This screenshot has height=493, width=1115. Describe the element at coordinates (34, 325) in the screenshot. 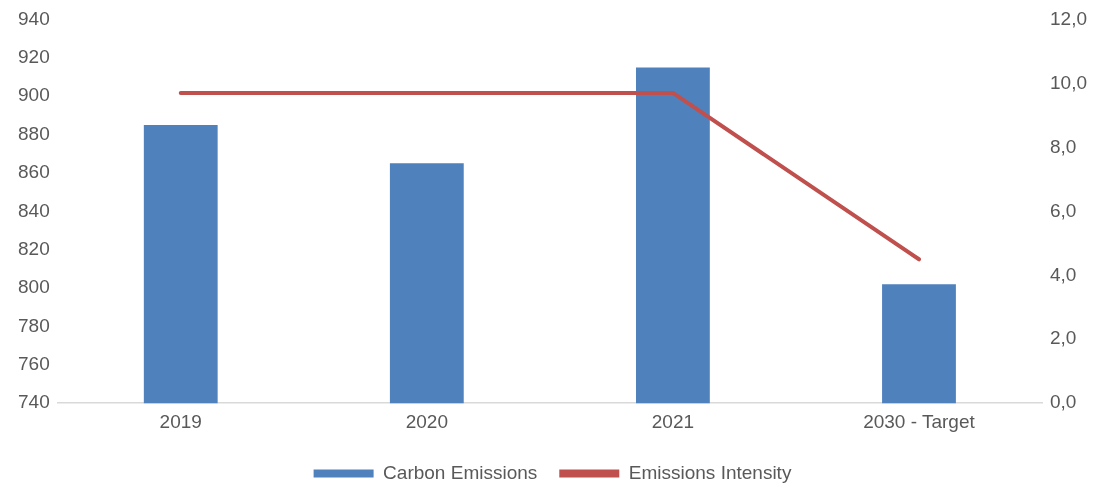

I see `y-tick-label: 780` at that location.